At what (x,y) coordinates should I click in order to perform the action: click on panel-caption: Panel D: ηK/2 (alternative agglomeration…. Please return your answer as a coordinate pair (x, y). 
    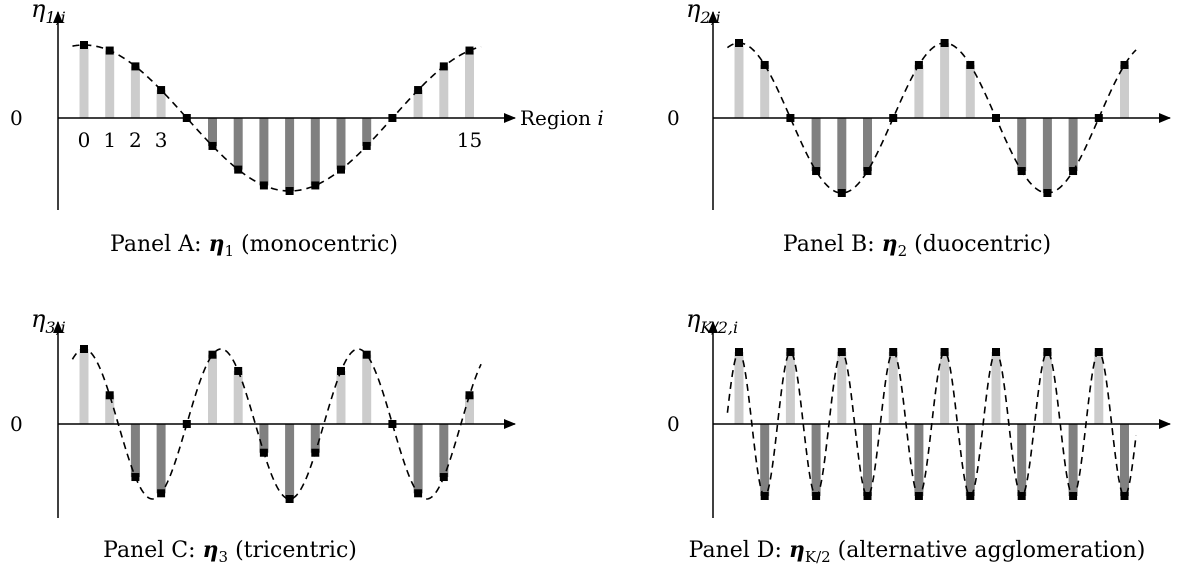
    Looking at the image, I should click on (917, 551).